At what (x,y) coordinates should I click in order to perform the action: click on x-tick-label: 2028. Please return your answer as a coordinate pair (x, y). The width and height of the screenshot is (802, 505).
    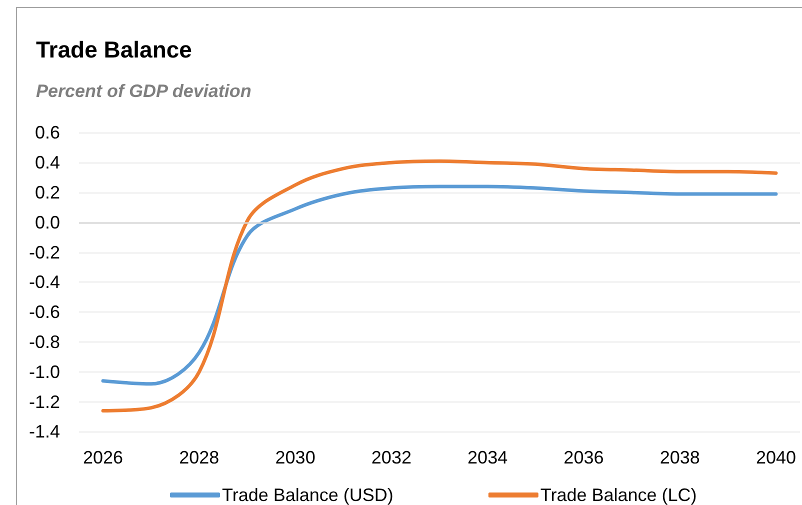
    Looking at the image, I should click on (199, 458).